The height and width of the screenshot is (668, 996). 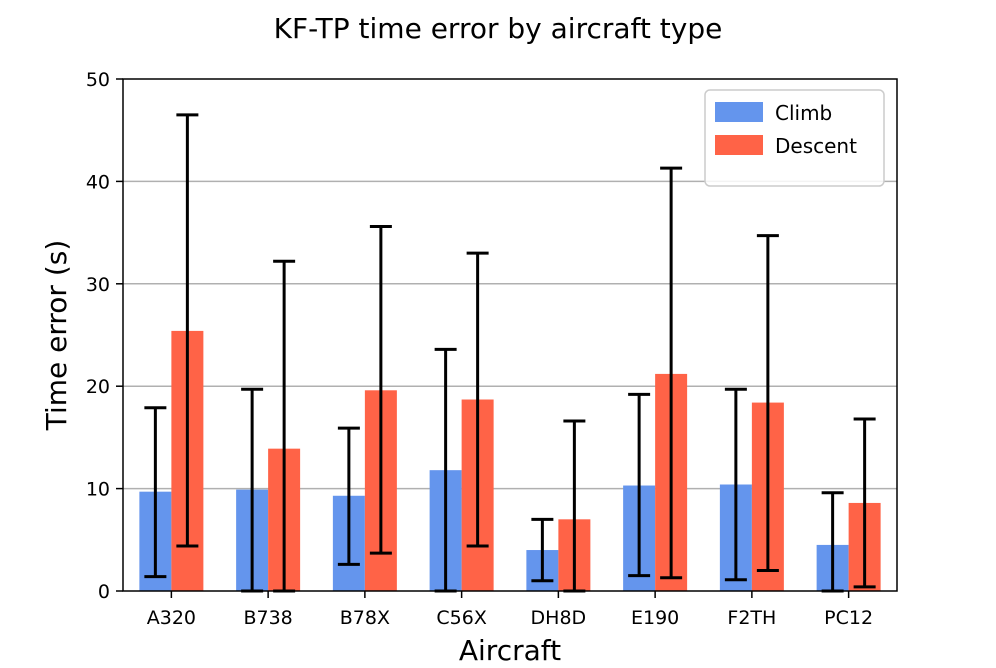 I want to click on x-tick-label-a320: A320, so click(x=171, y=618).